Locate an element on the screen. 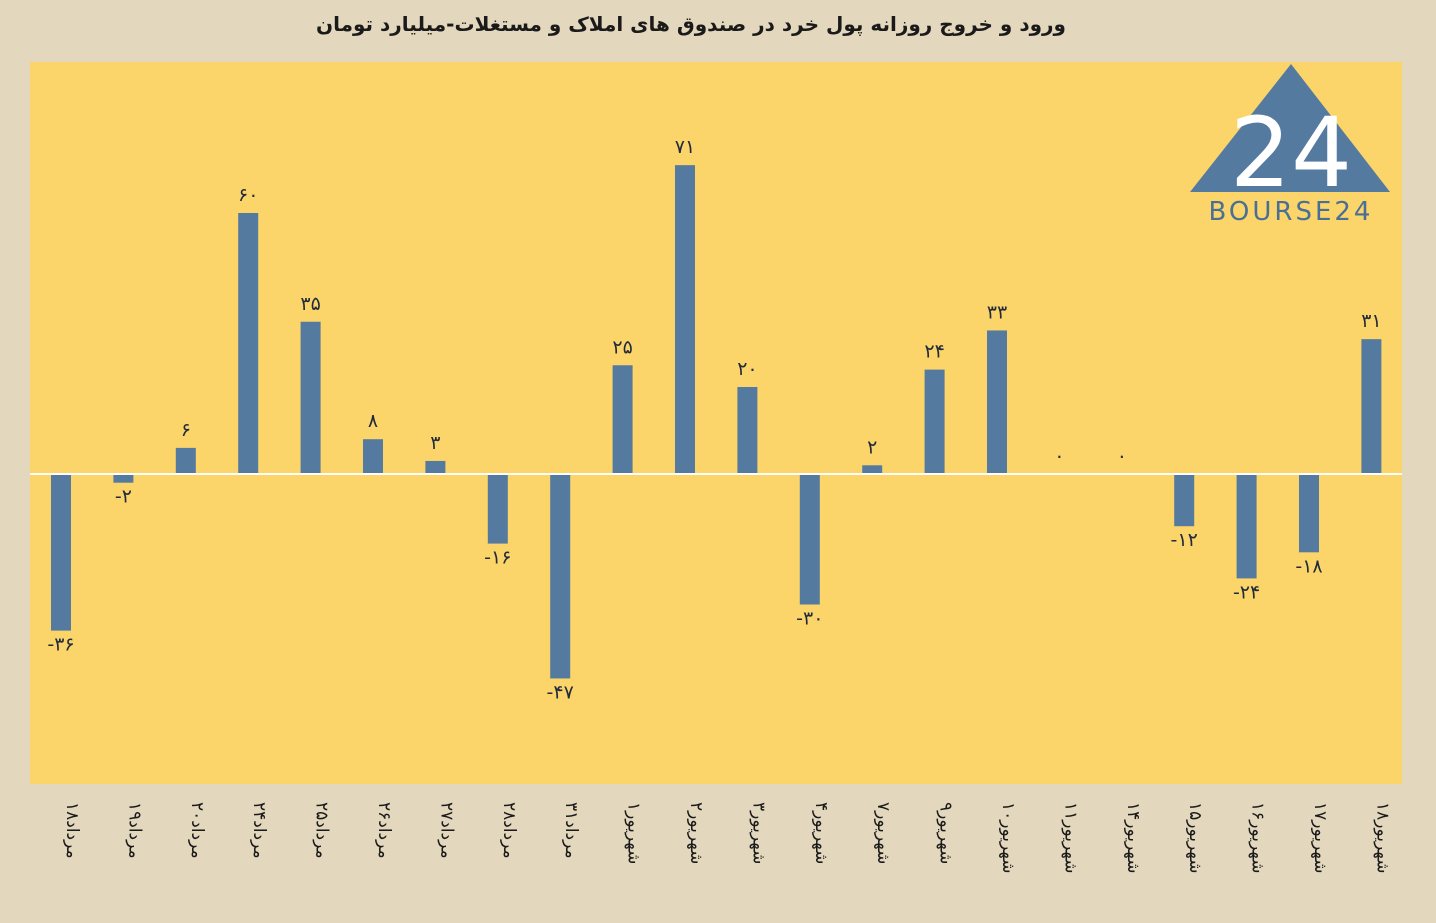 This screenshot has height=923, width=1436. bourse24-logo: 24 is located at coordinates (1290, 136).